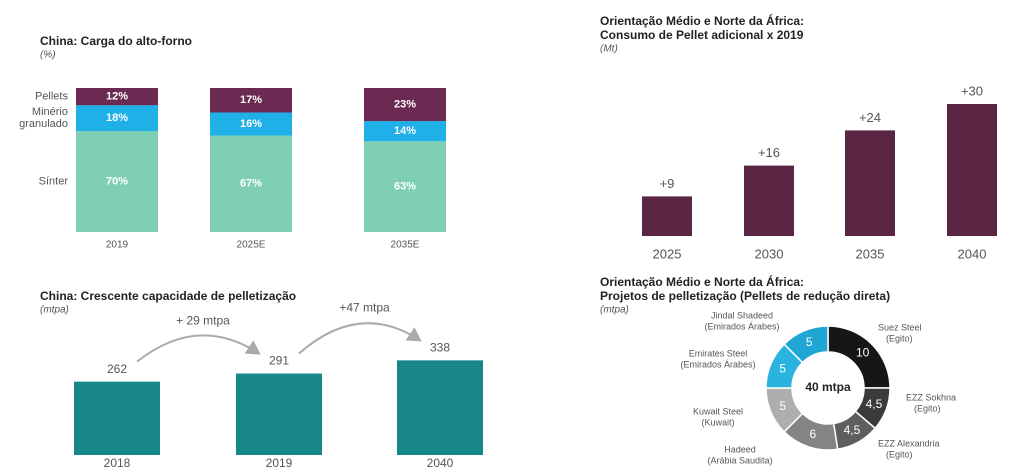 The width and height of the screenshot is (1018, 472). I want to click on category-label: EZZ Alexandria, so click(909, 443).